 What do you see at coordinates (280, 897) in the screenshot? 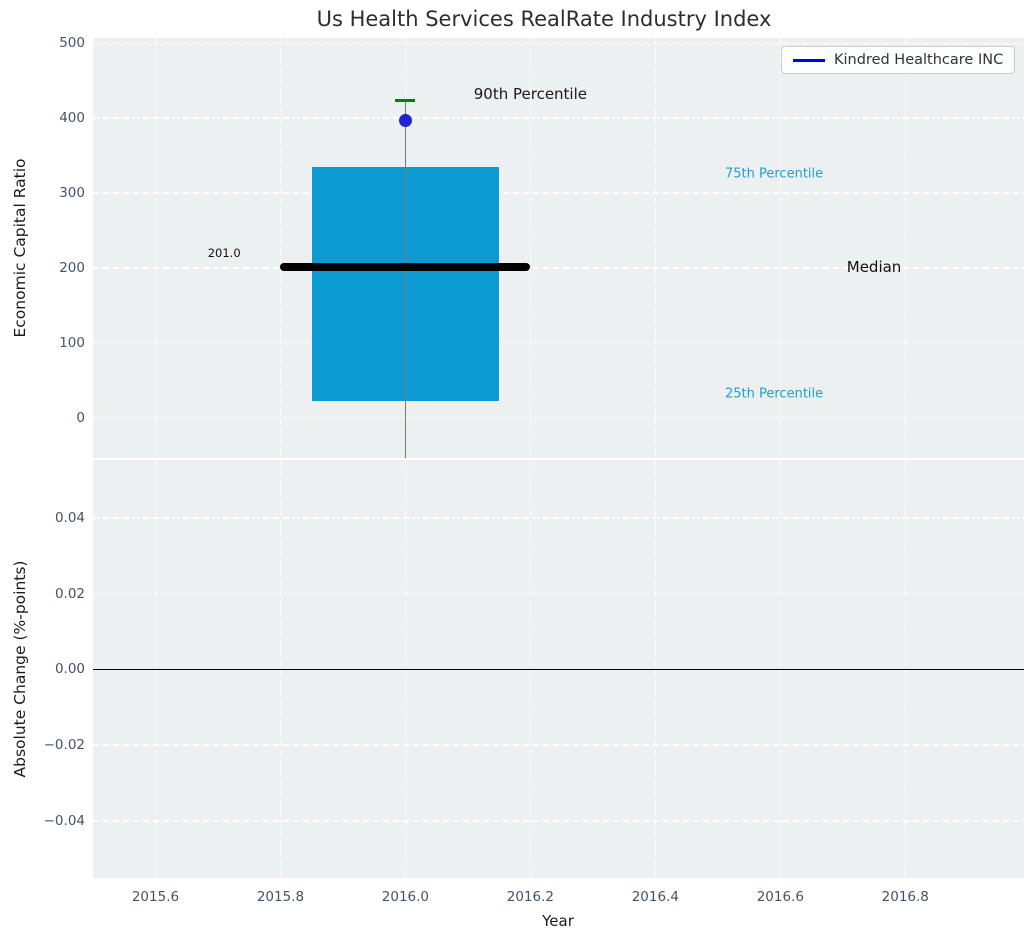
I see `x-tick-label: 2015.8` at bounding box center [280, 897].